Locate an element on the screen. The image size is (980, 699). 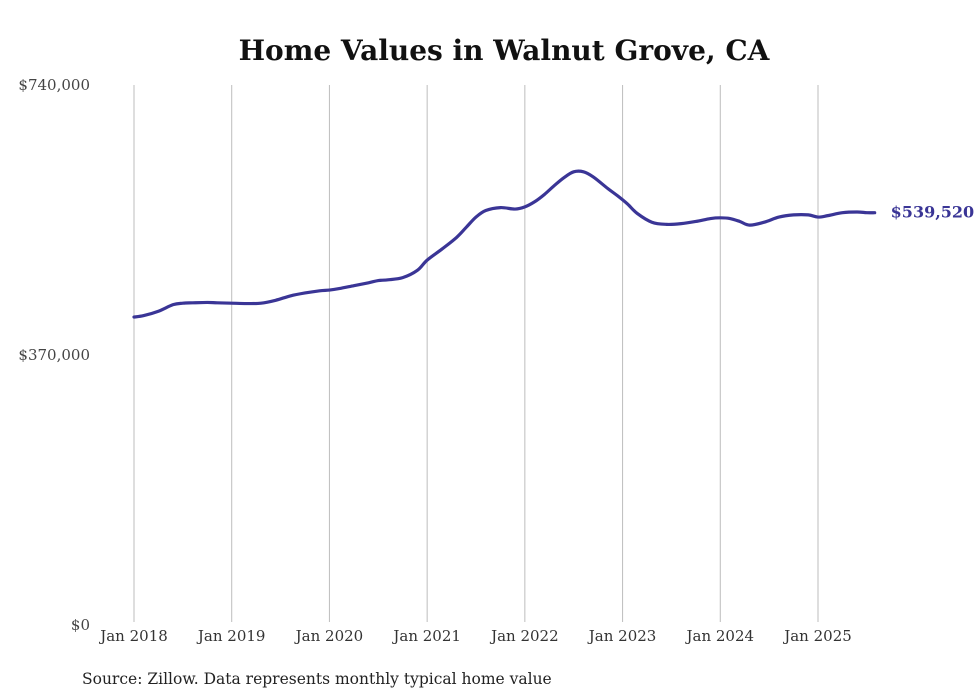
x-tick-label: Jan 2024 is located at coordinates (720, 636).